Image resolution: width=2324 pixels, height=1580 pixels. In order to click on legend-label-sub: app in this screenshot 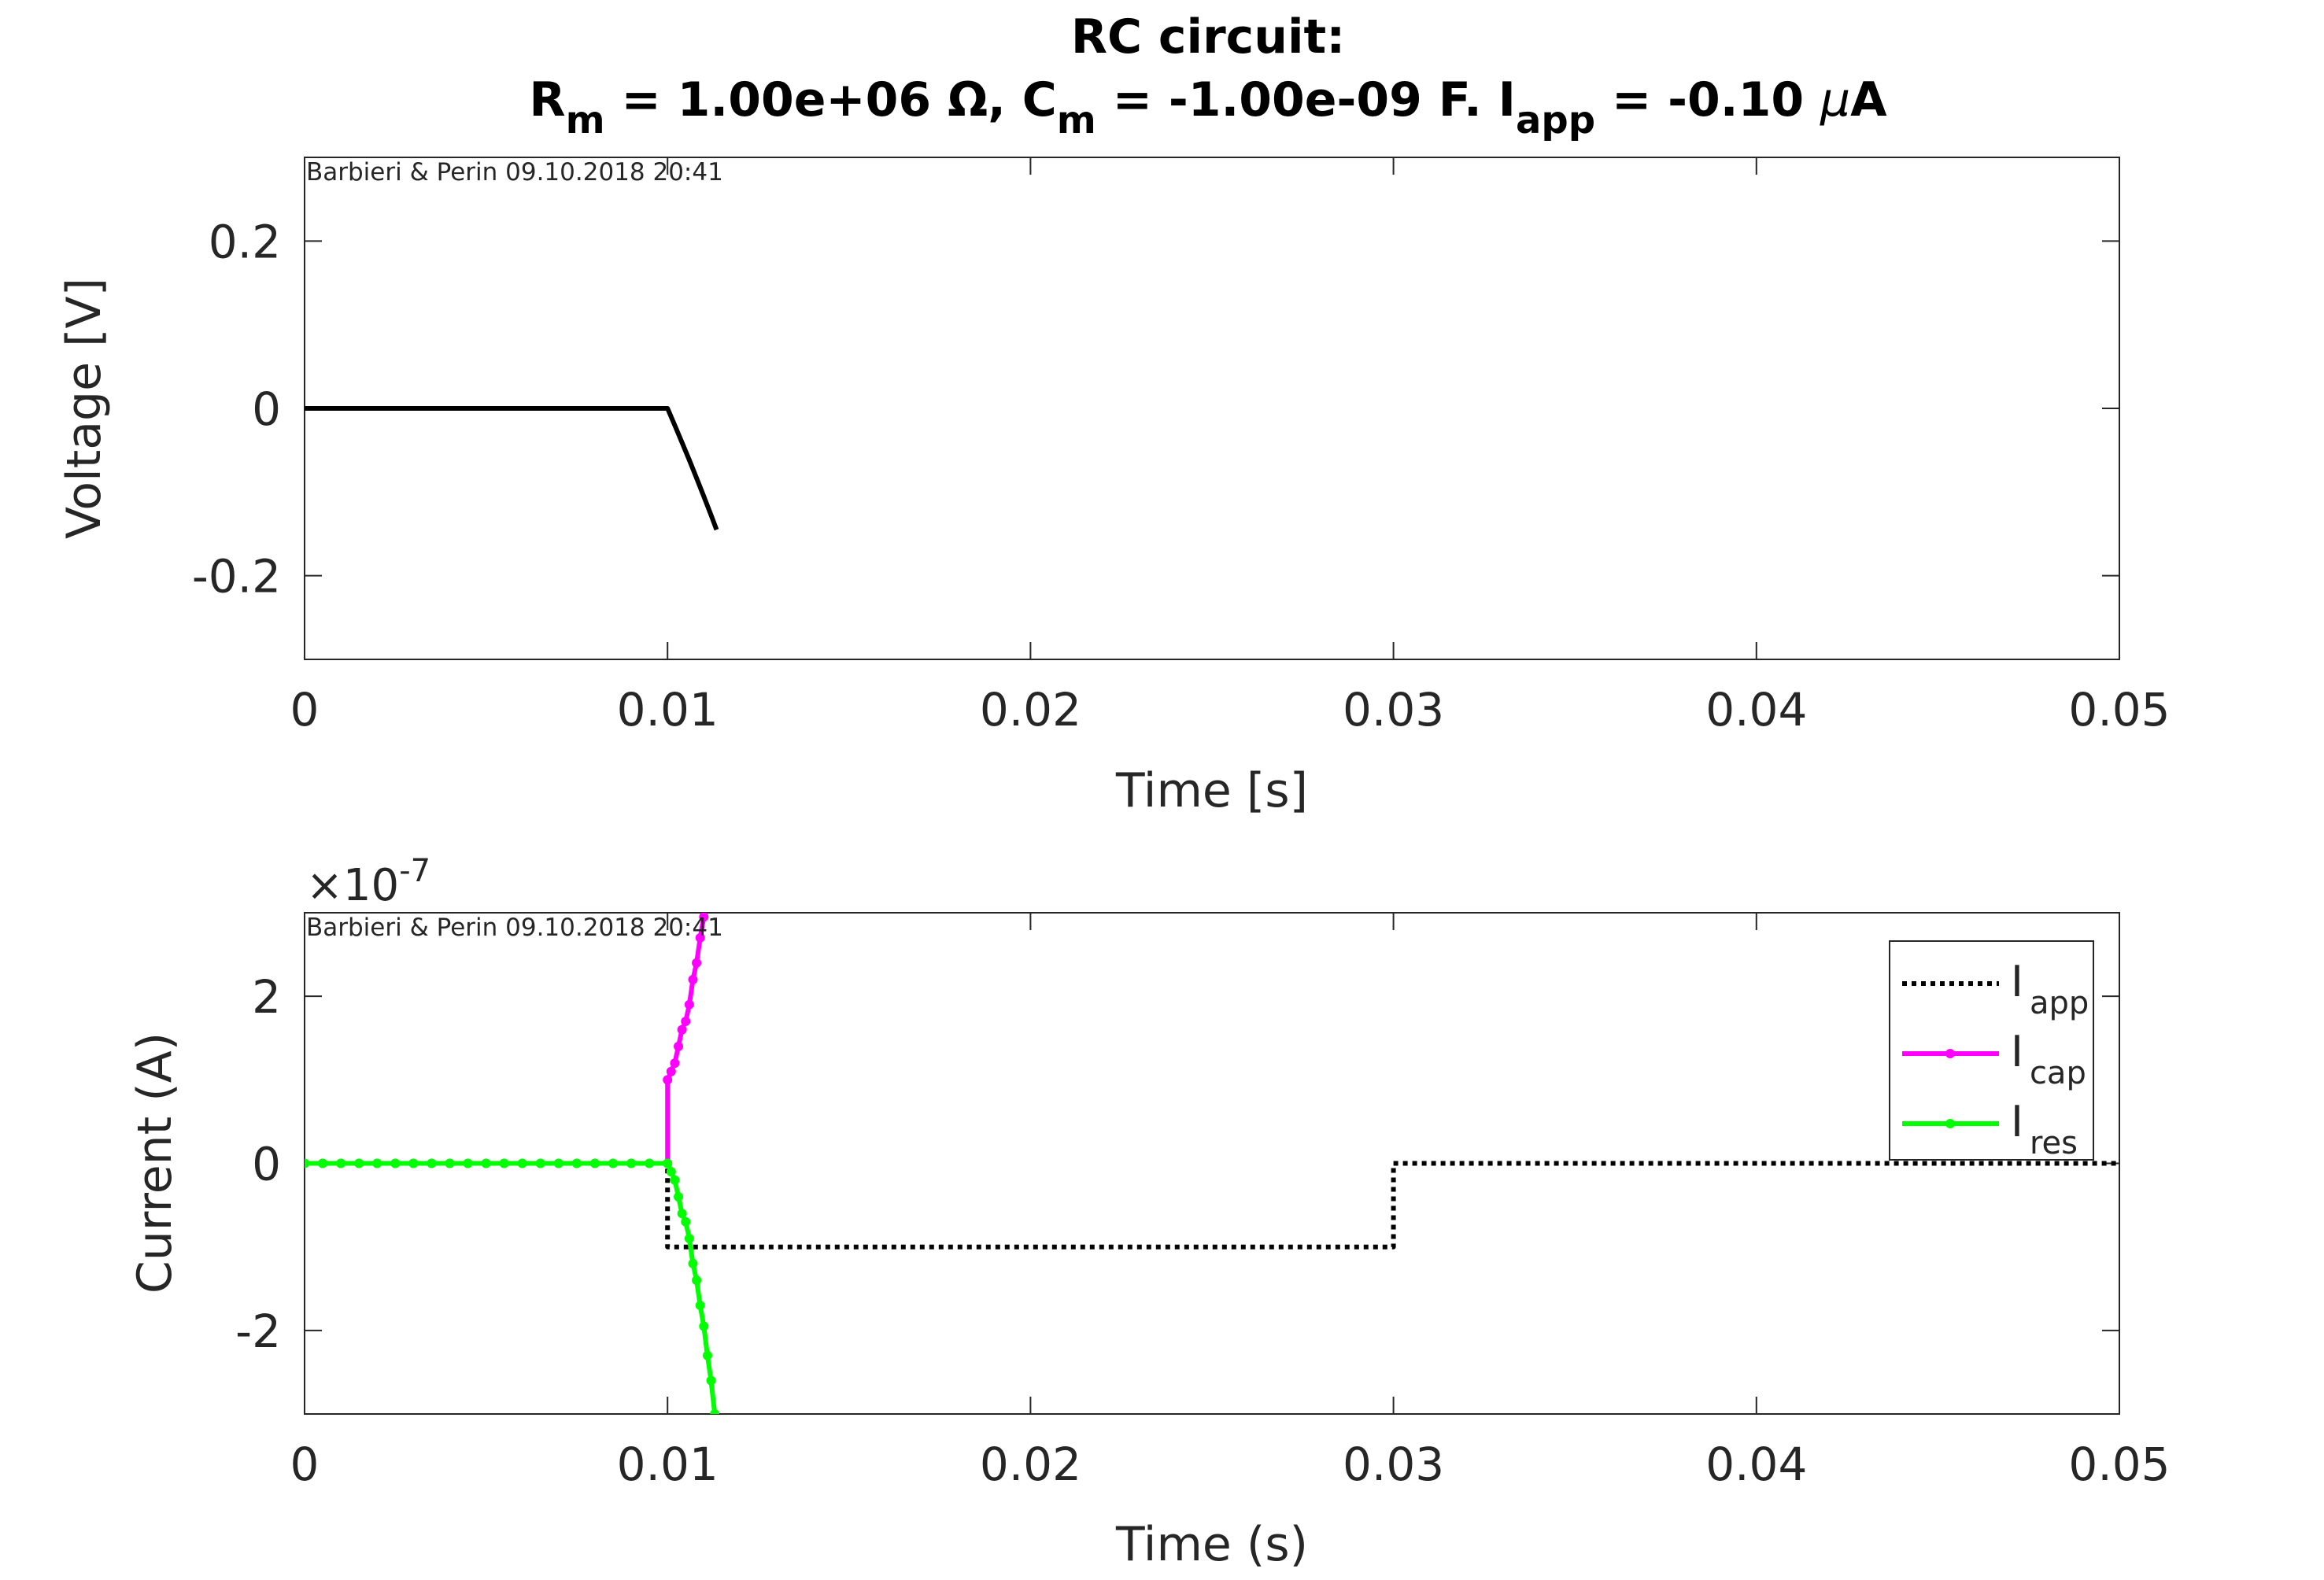, I will do `click(2059, 1003)`.